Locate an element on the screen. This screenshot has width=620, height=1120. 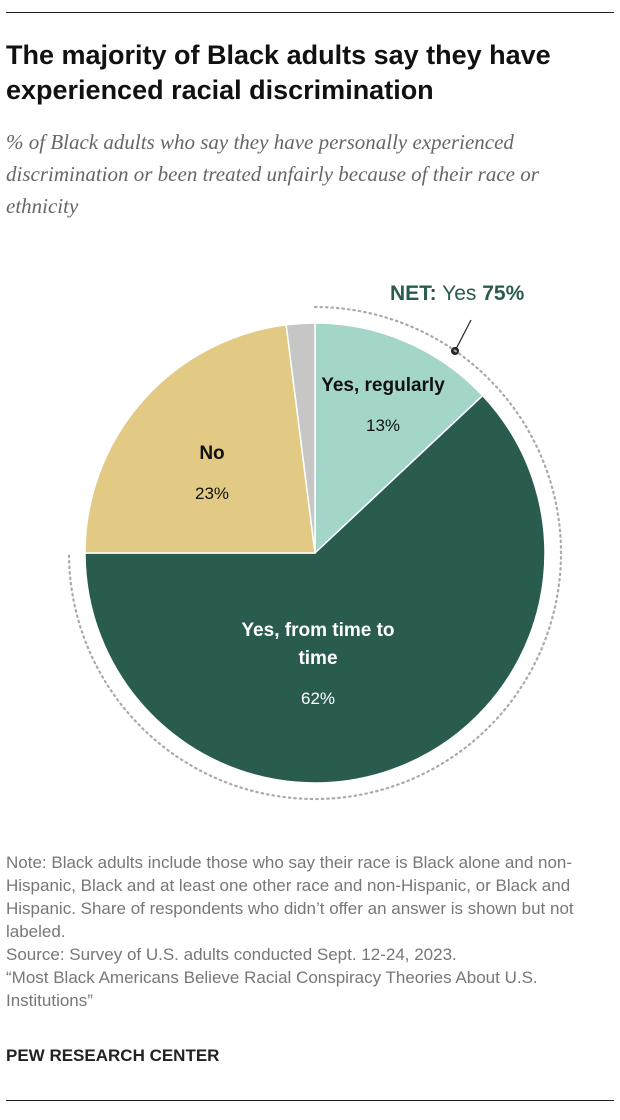
category-label: Yes, regularly is located at coordinates (383, 385).